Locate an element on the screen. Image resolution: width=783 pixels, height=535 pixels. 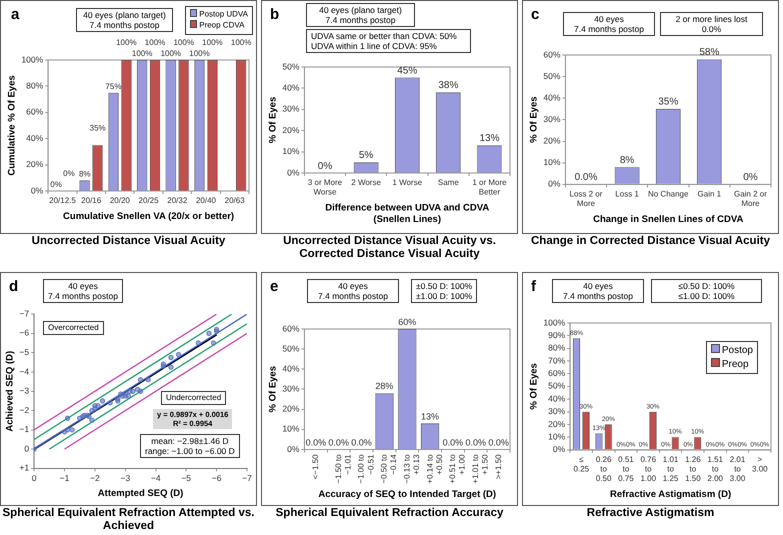
x-tick-label: 1 Worse is located at coordinates (407, 183).